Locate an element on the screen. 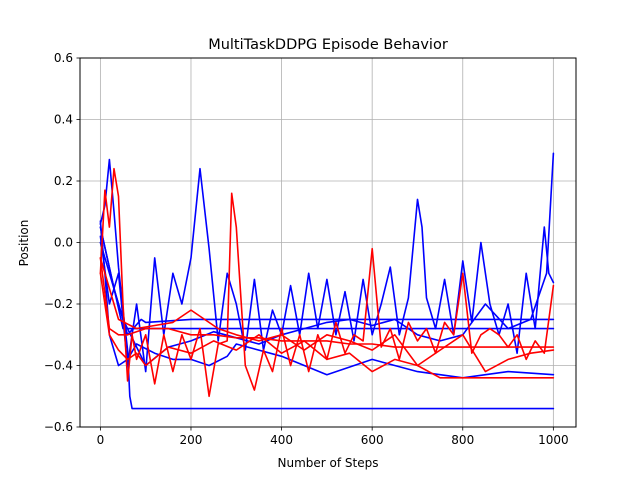 The width and height of the screenshot is (640, 480). chart-title: MultiTaskDDPG Episode Behavior is located at coordinates (328, 45).